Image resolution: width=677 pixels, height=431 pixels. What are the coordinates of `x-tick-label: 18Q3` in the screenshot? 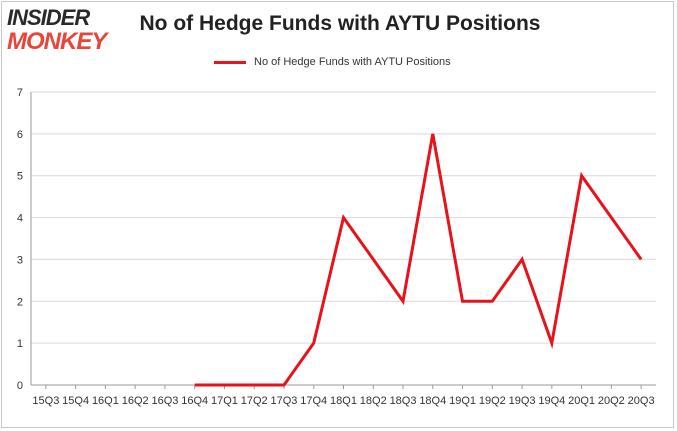 It's located at (403, 401).